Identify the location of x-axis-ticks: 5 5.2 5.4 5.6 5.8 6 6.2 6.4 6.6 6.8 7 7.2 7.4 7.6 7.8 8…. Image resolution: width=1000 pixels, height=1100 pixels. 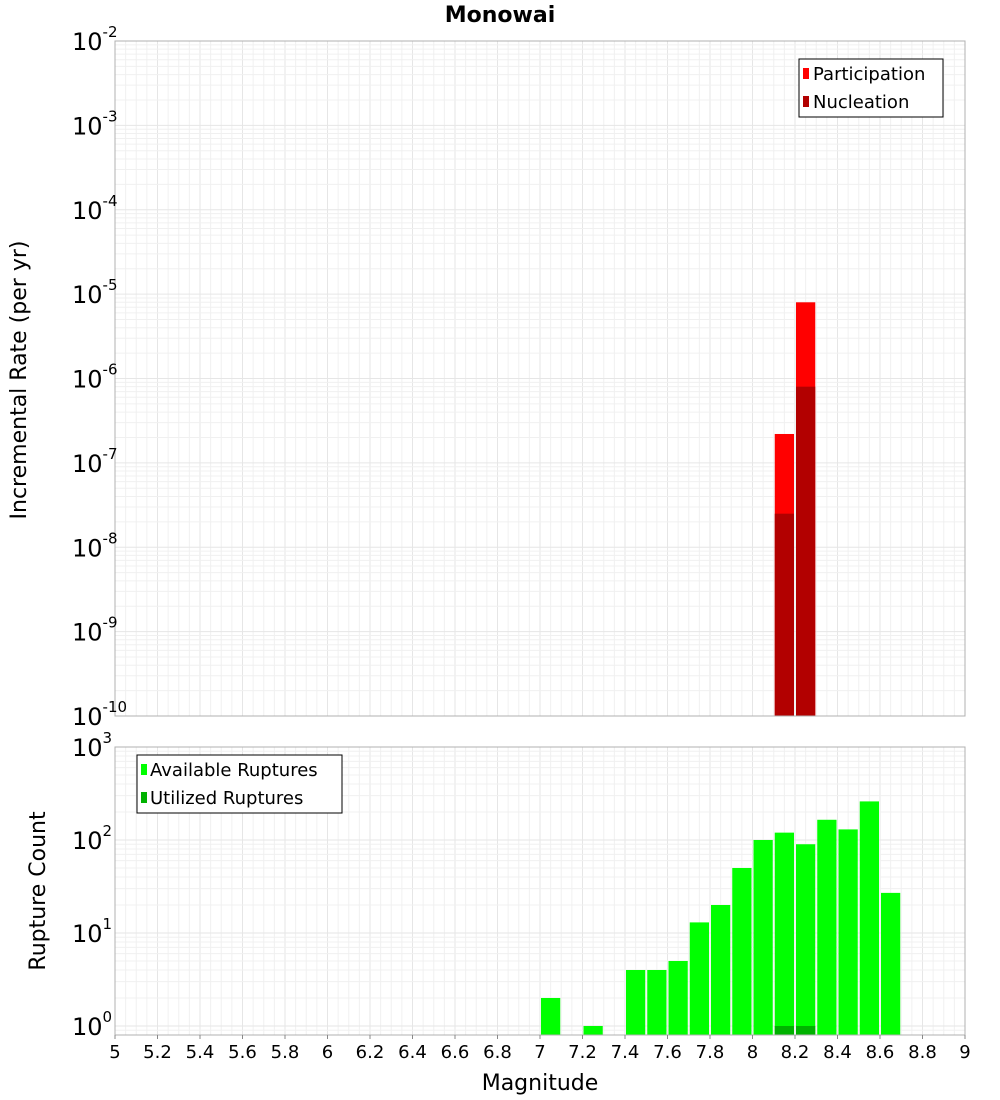
(540, 1049).